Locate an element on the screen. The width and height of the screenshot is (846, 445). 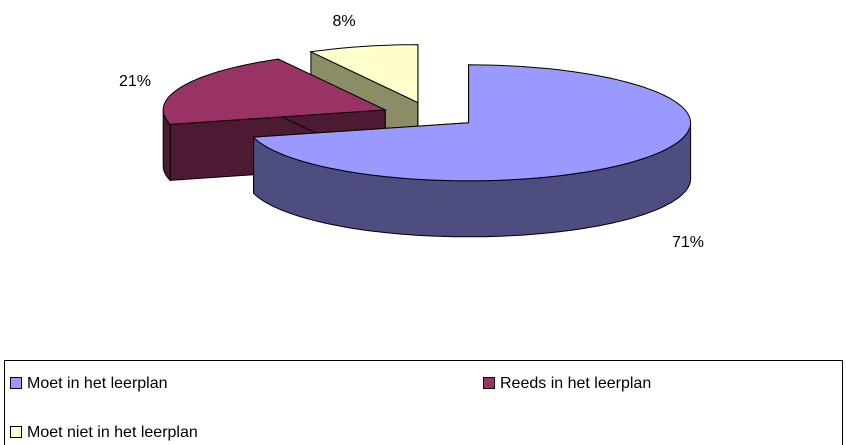
data-label: 71% is located at coordinates (688, 242).